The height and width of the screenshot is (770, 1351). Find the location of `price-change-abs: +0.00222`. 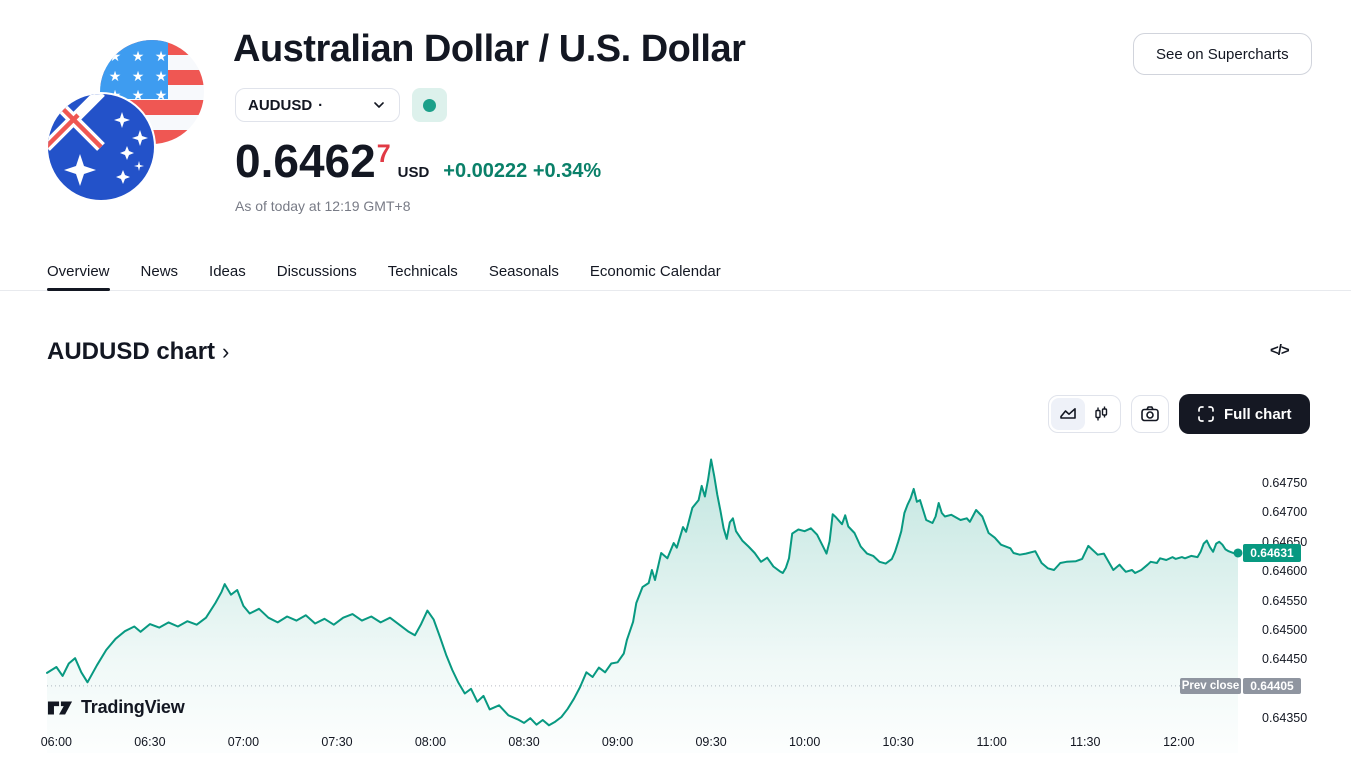

price-change-abs: +0.00222 is located at coordinates (485, 171).